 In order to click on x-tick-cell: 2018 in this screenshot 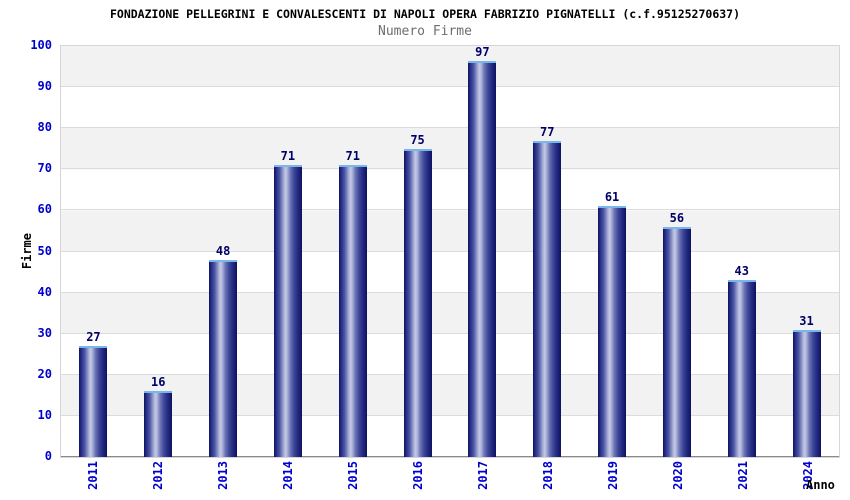, I will do `click(547, 480)`.